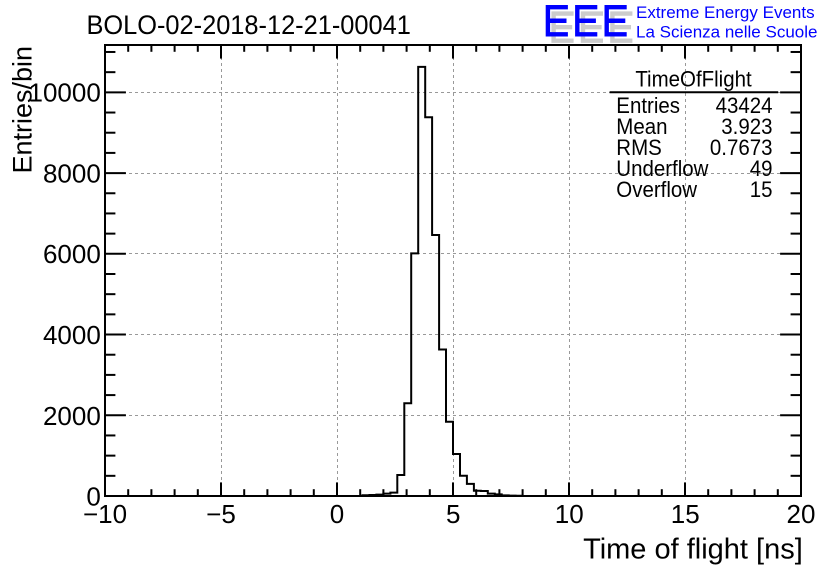  I want to click on svg-text: TimeOfFlight, so click(693, 79).